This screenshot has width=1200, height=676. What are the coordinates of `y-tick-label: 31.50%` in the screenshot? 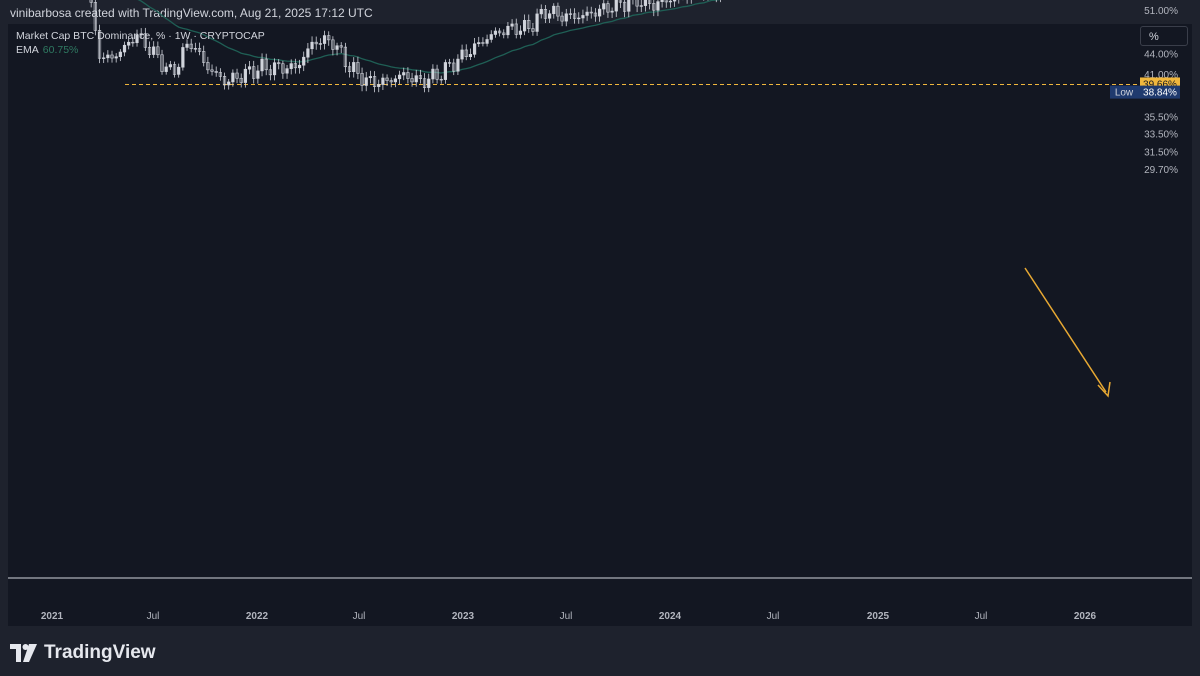 It's located at (1161, 153).